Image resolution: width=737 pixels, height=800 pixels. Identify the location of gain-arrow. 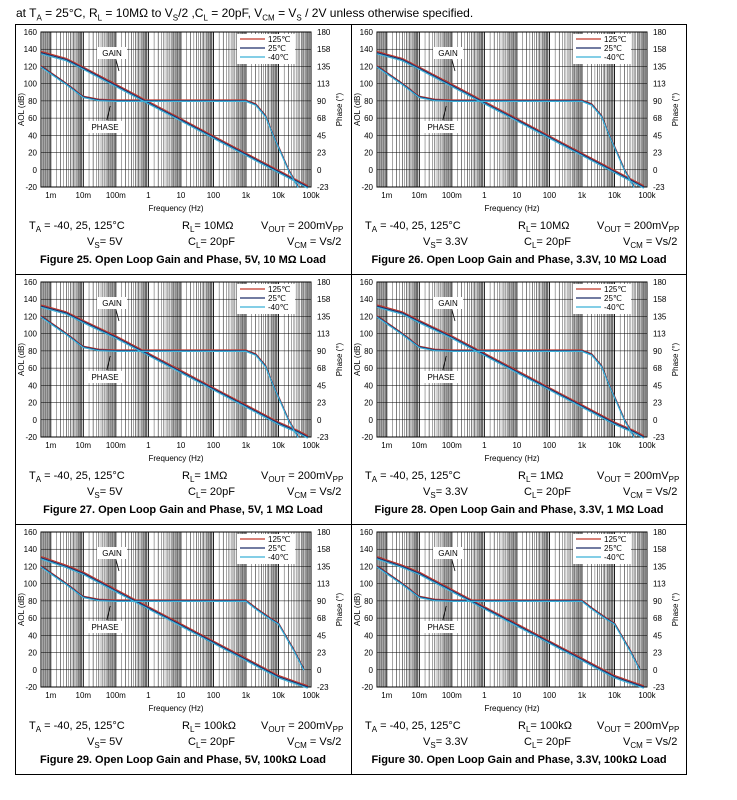
(453, 315).